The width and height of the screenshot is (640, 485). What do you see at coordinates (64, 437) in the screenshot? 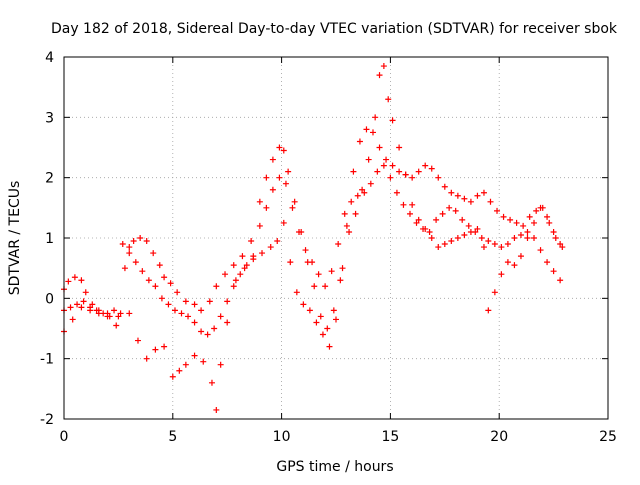
I see `x-tick-label: 0` at bounding box center [64, 437].